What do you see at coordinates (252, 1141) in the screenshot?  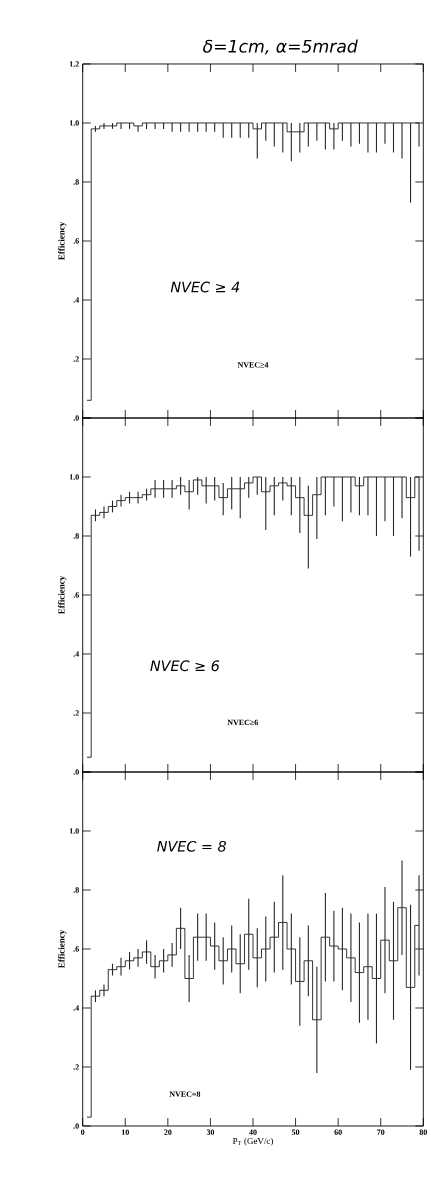 I see `x-axis-title: P$_{T}$ (GeV/c)` at bounding box center [252, 1141].